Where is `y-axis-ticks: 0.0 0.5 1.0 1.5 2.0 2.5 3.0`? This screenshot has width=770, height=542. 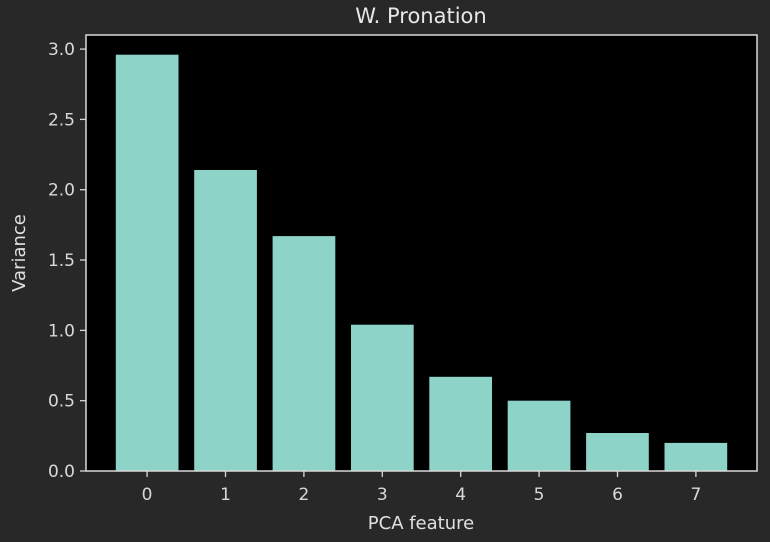 y-axis-ticks: 0.0 0.5 1.0 1.5 2.0 2.5 3.0 is located at coordinates (67, 261).